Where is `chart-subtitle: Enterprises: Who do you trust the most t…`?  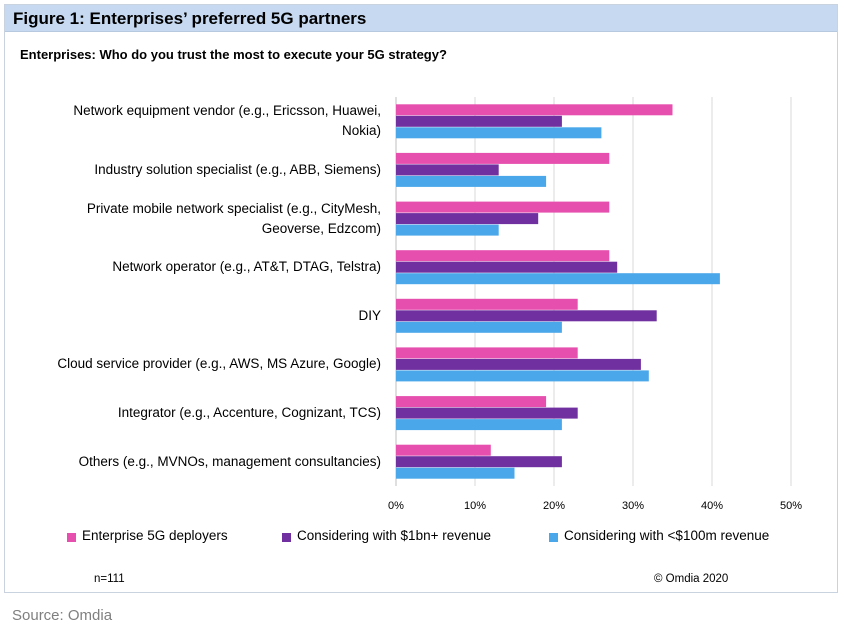
chart-subtitle: Enterprises: Who do you trust the most t… is located at coordinates (233, 54).